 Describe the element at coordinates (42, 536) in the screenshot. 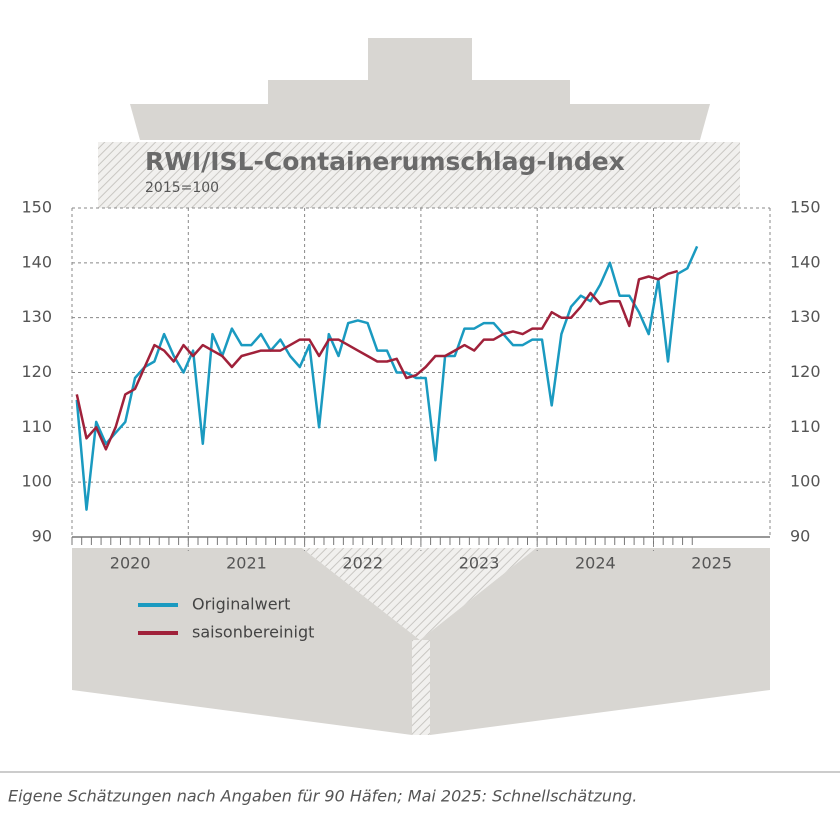

I see `y-tick-label: 90` at that location.